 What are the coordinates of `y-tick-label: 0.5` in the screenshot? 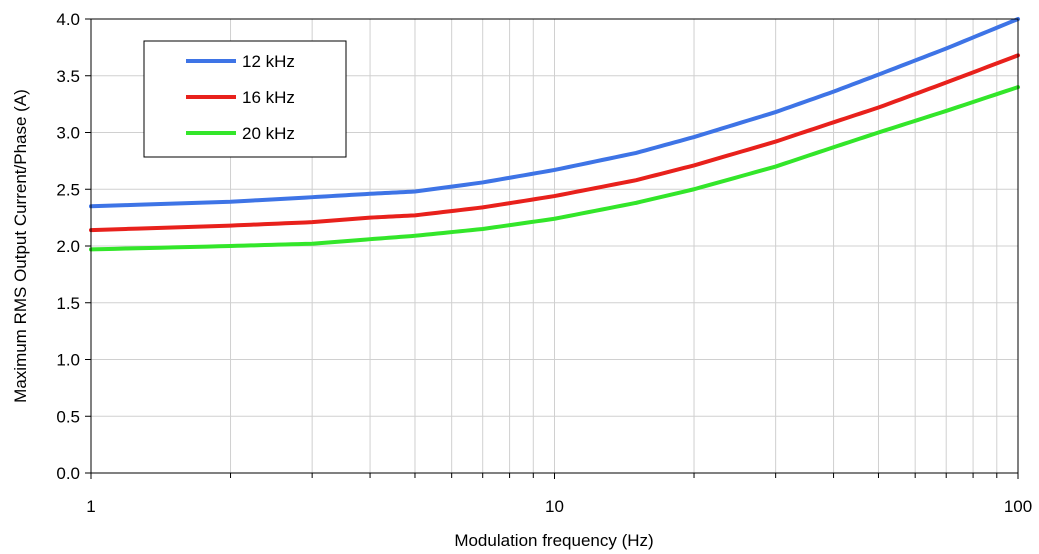 It's located at (68, 416).